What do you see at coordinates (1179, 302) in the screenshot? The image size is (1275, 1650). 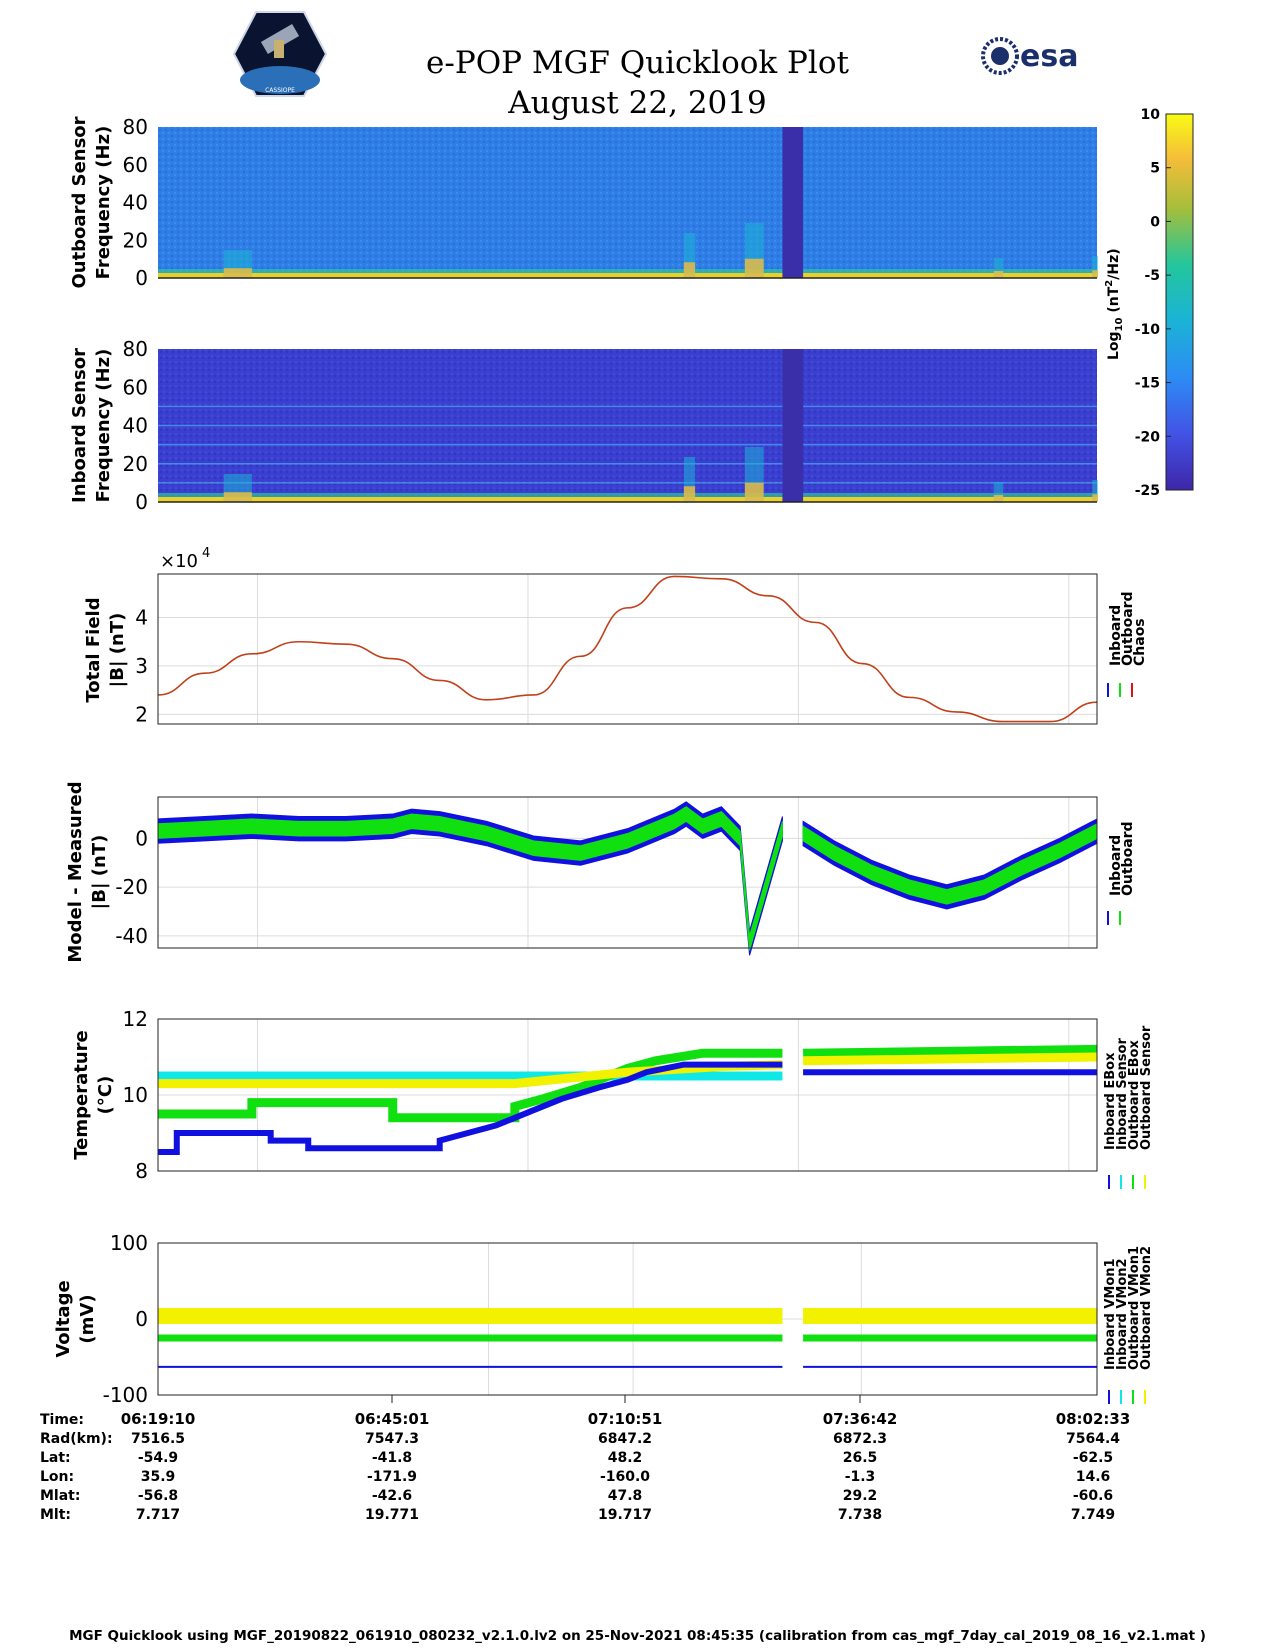 I see `colorbar` at bounding box center [1179, 302].